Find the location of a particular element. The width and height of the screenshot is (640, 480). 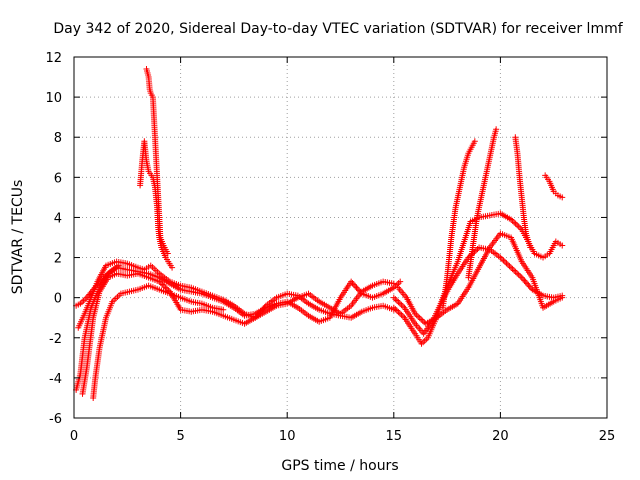

x-tick-label: 0 is located at coordinates (74, 436).